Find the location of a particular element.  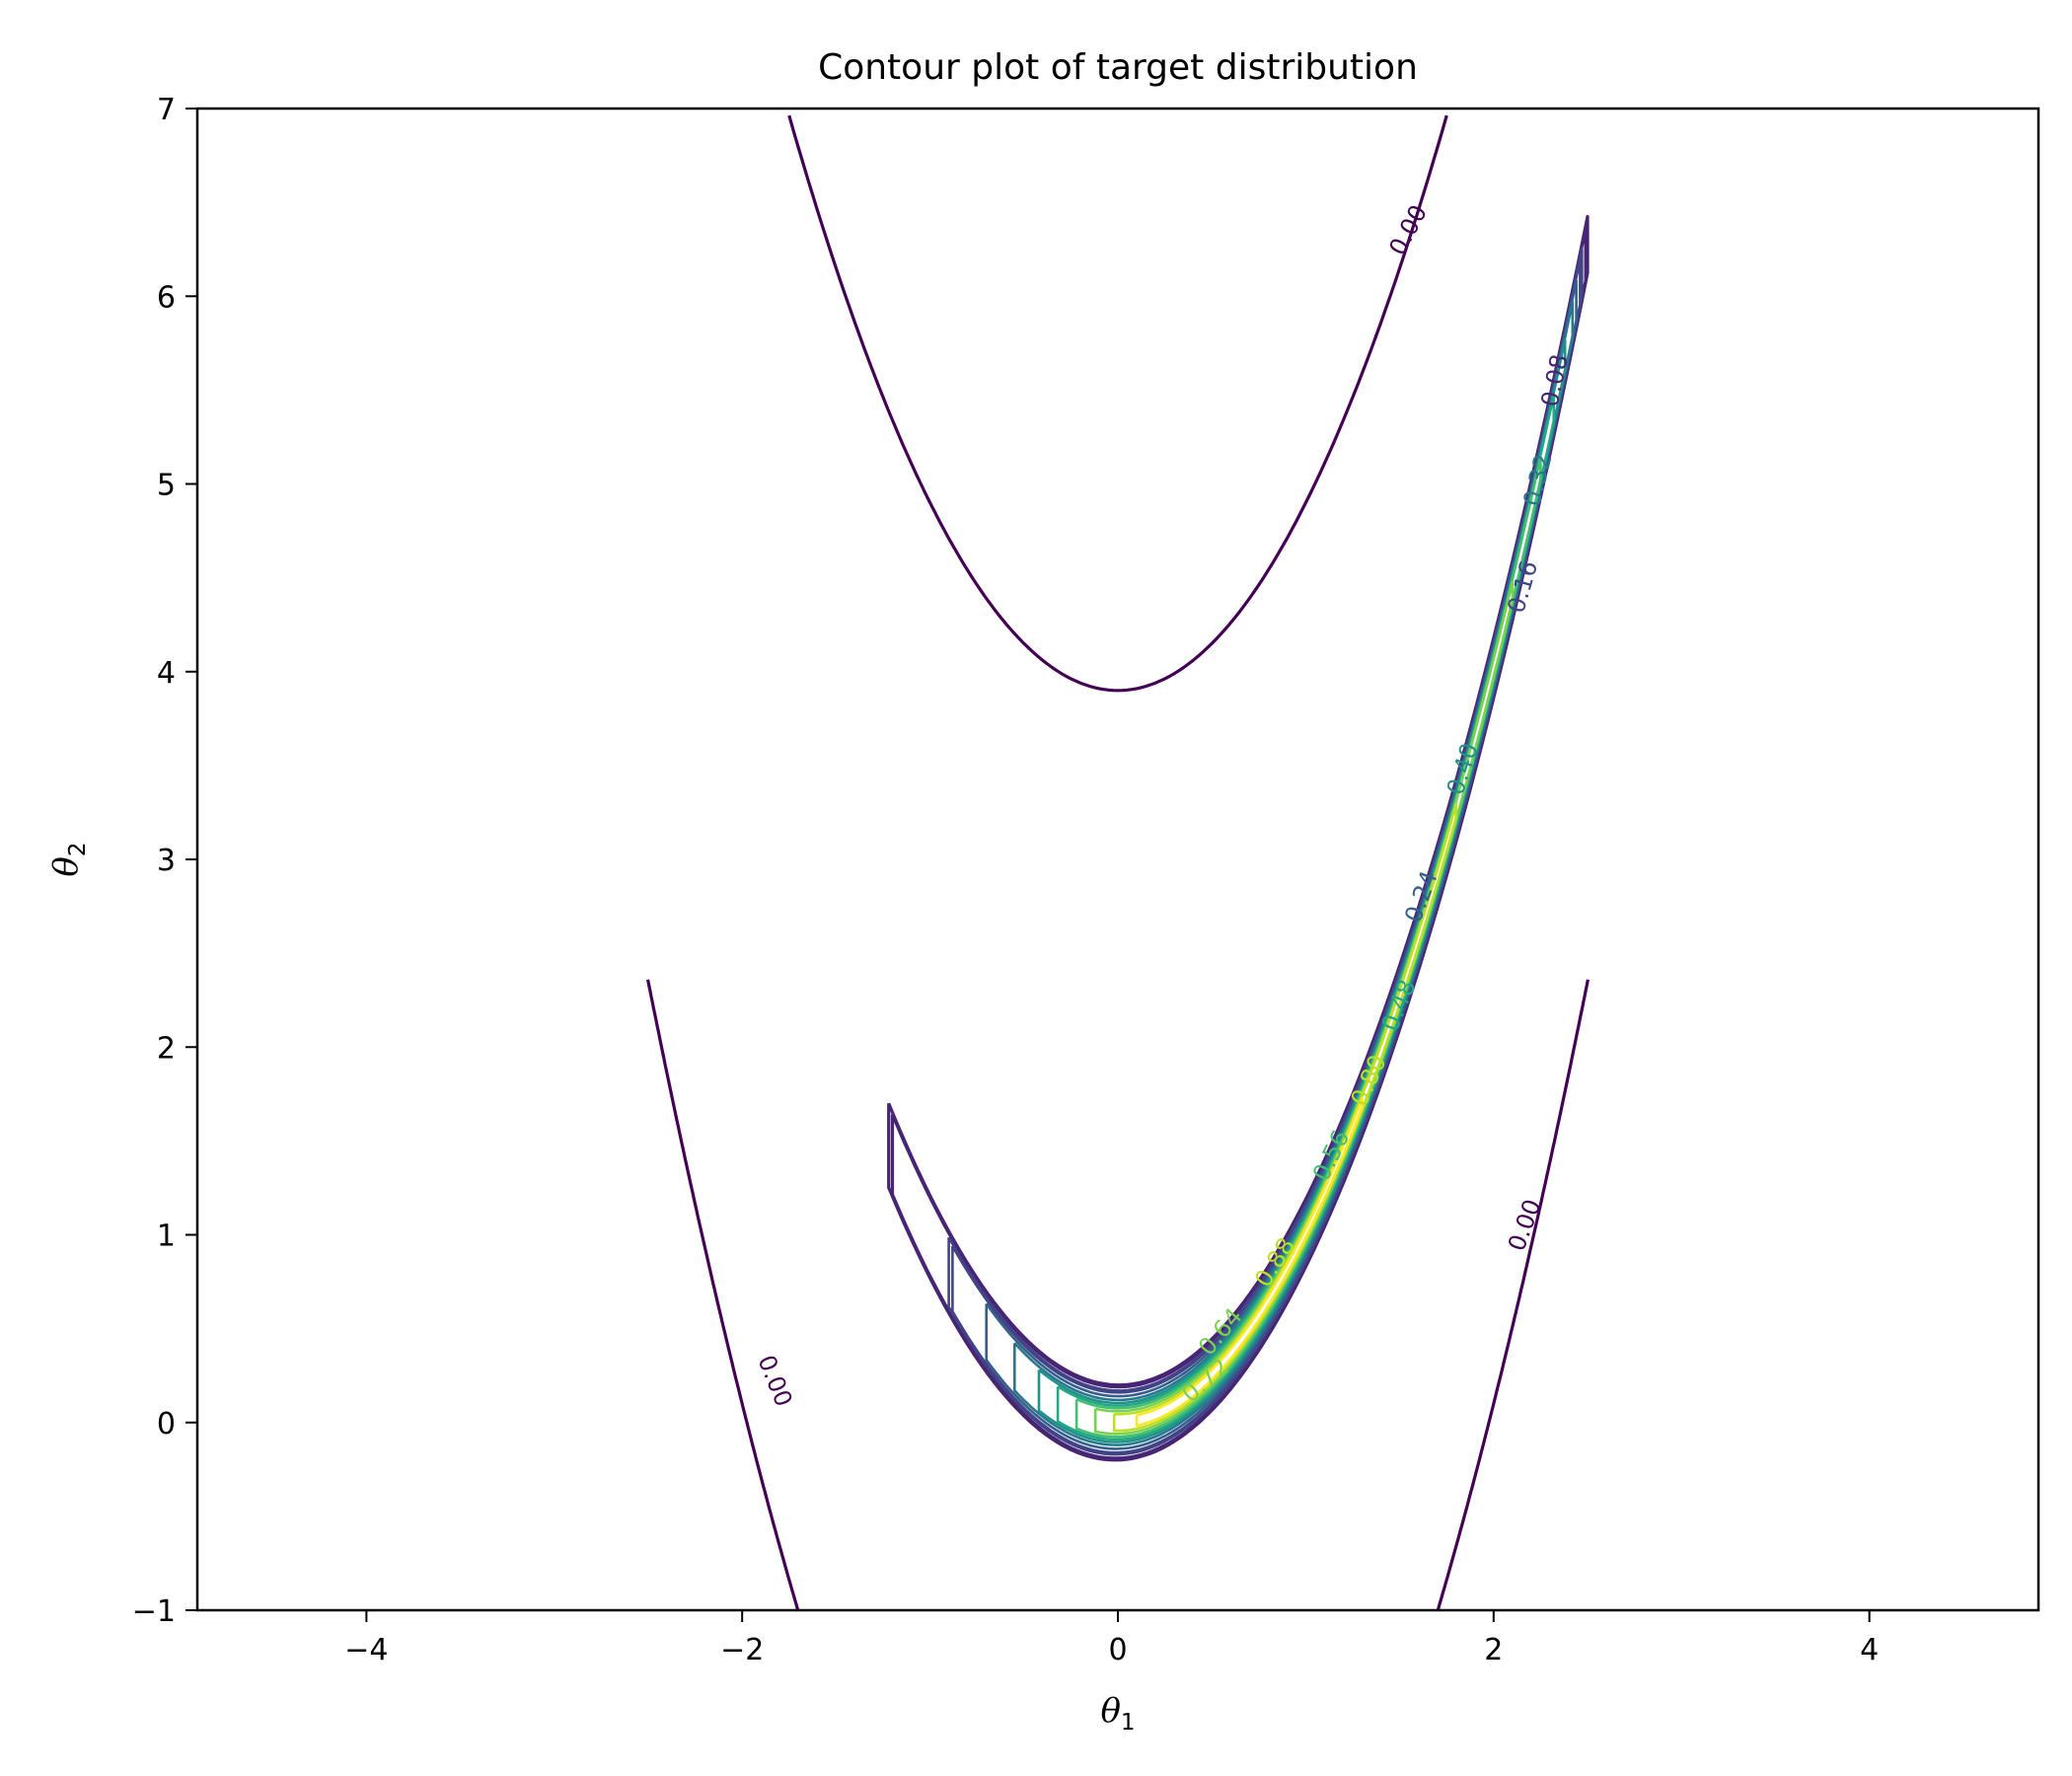

x-tick-label: 0 is located at coordinates (1118, 1650).